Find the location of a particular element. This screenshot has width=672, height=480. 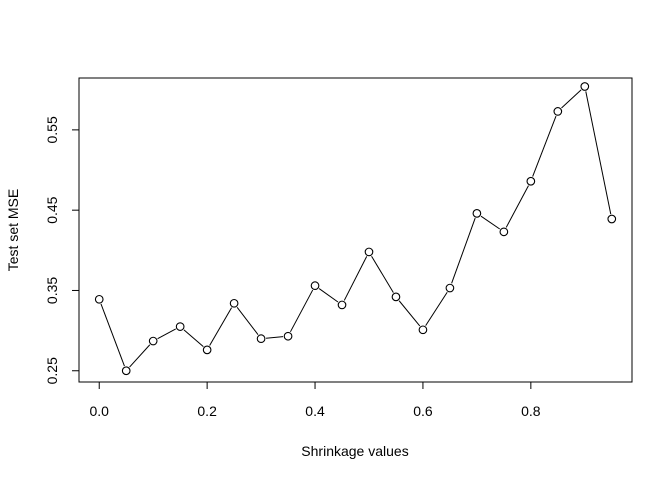

x-tick-label: 0.6 is located at coordinates (423, 411).